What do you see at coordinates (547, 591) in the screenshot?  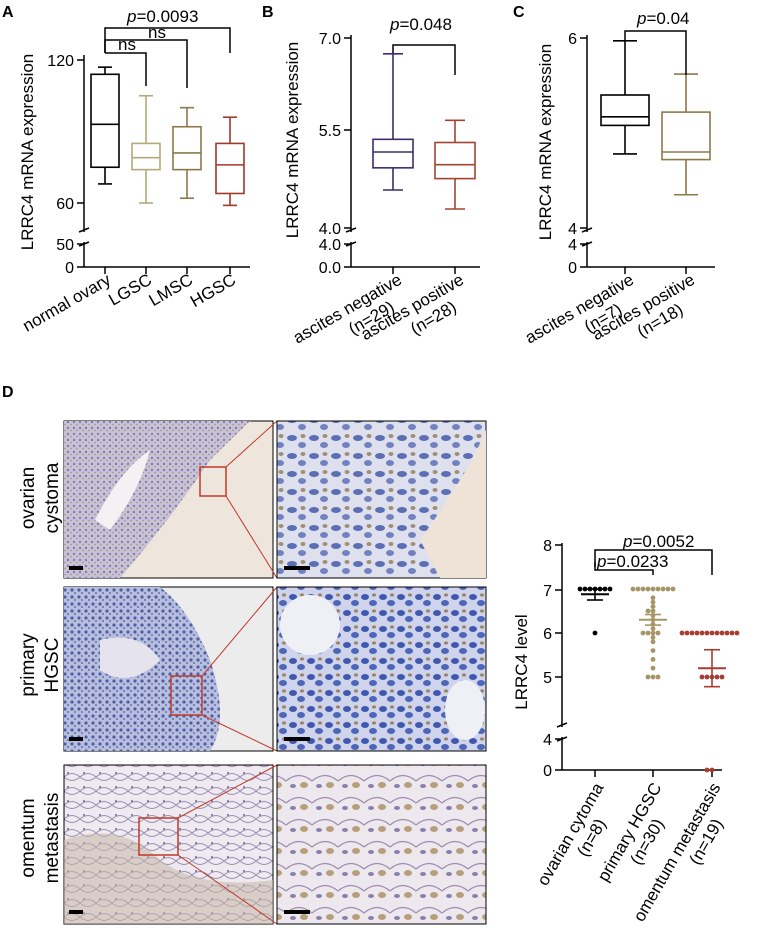 I see `chart-d-ytick: 7` at bounding box center [547, 591].